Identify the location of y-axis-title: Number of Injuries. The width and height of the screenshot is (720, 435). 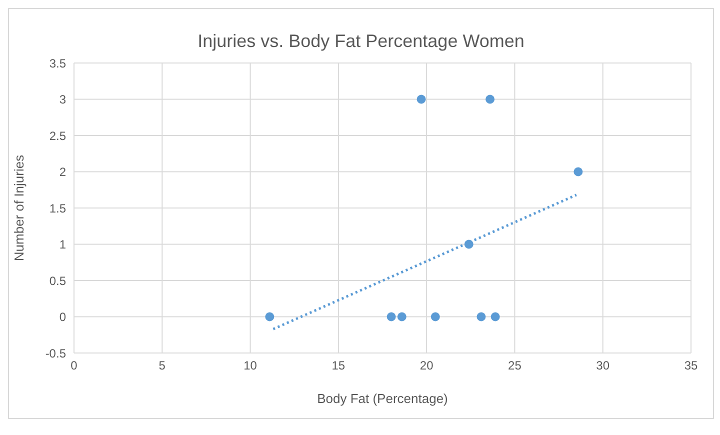
(19, 208).